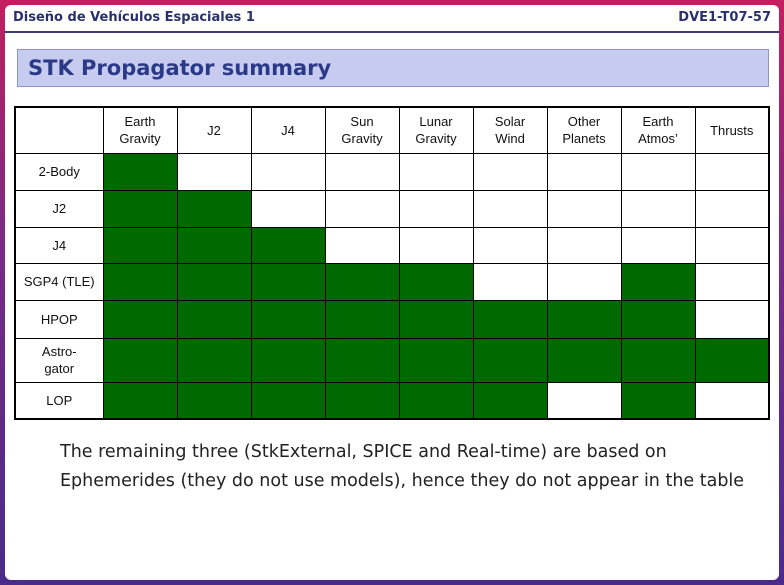 Image resolution: width=784 pixels, height=585 pixels. What do you see at coordinates (584, 130) in the screenshot?
I see `column-header-other-planets: Other Planets` at bounding box center [584, 130].